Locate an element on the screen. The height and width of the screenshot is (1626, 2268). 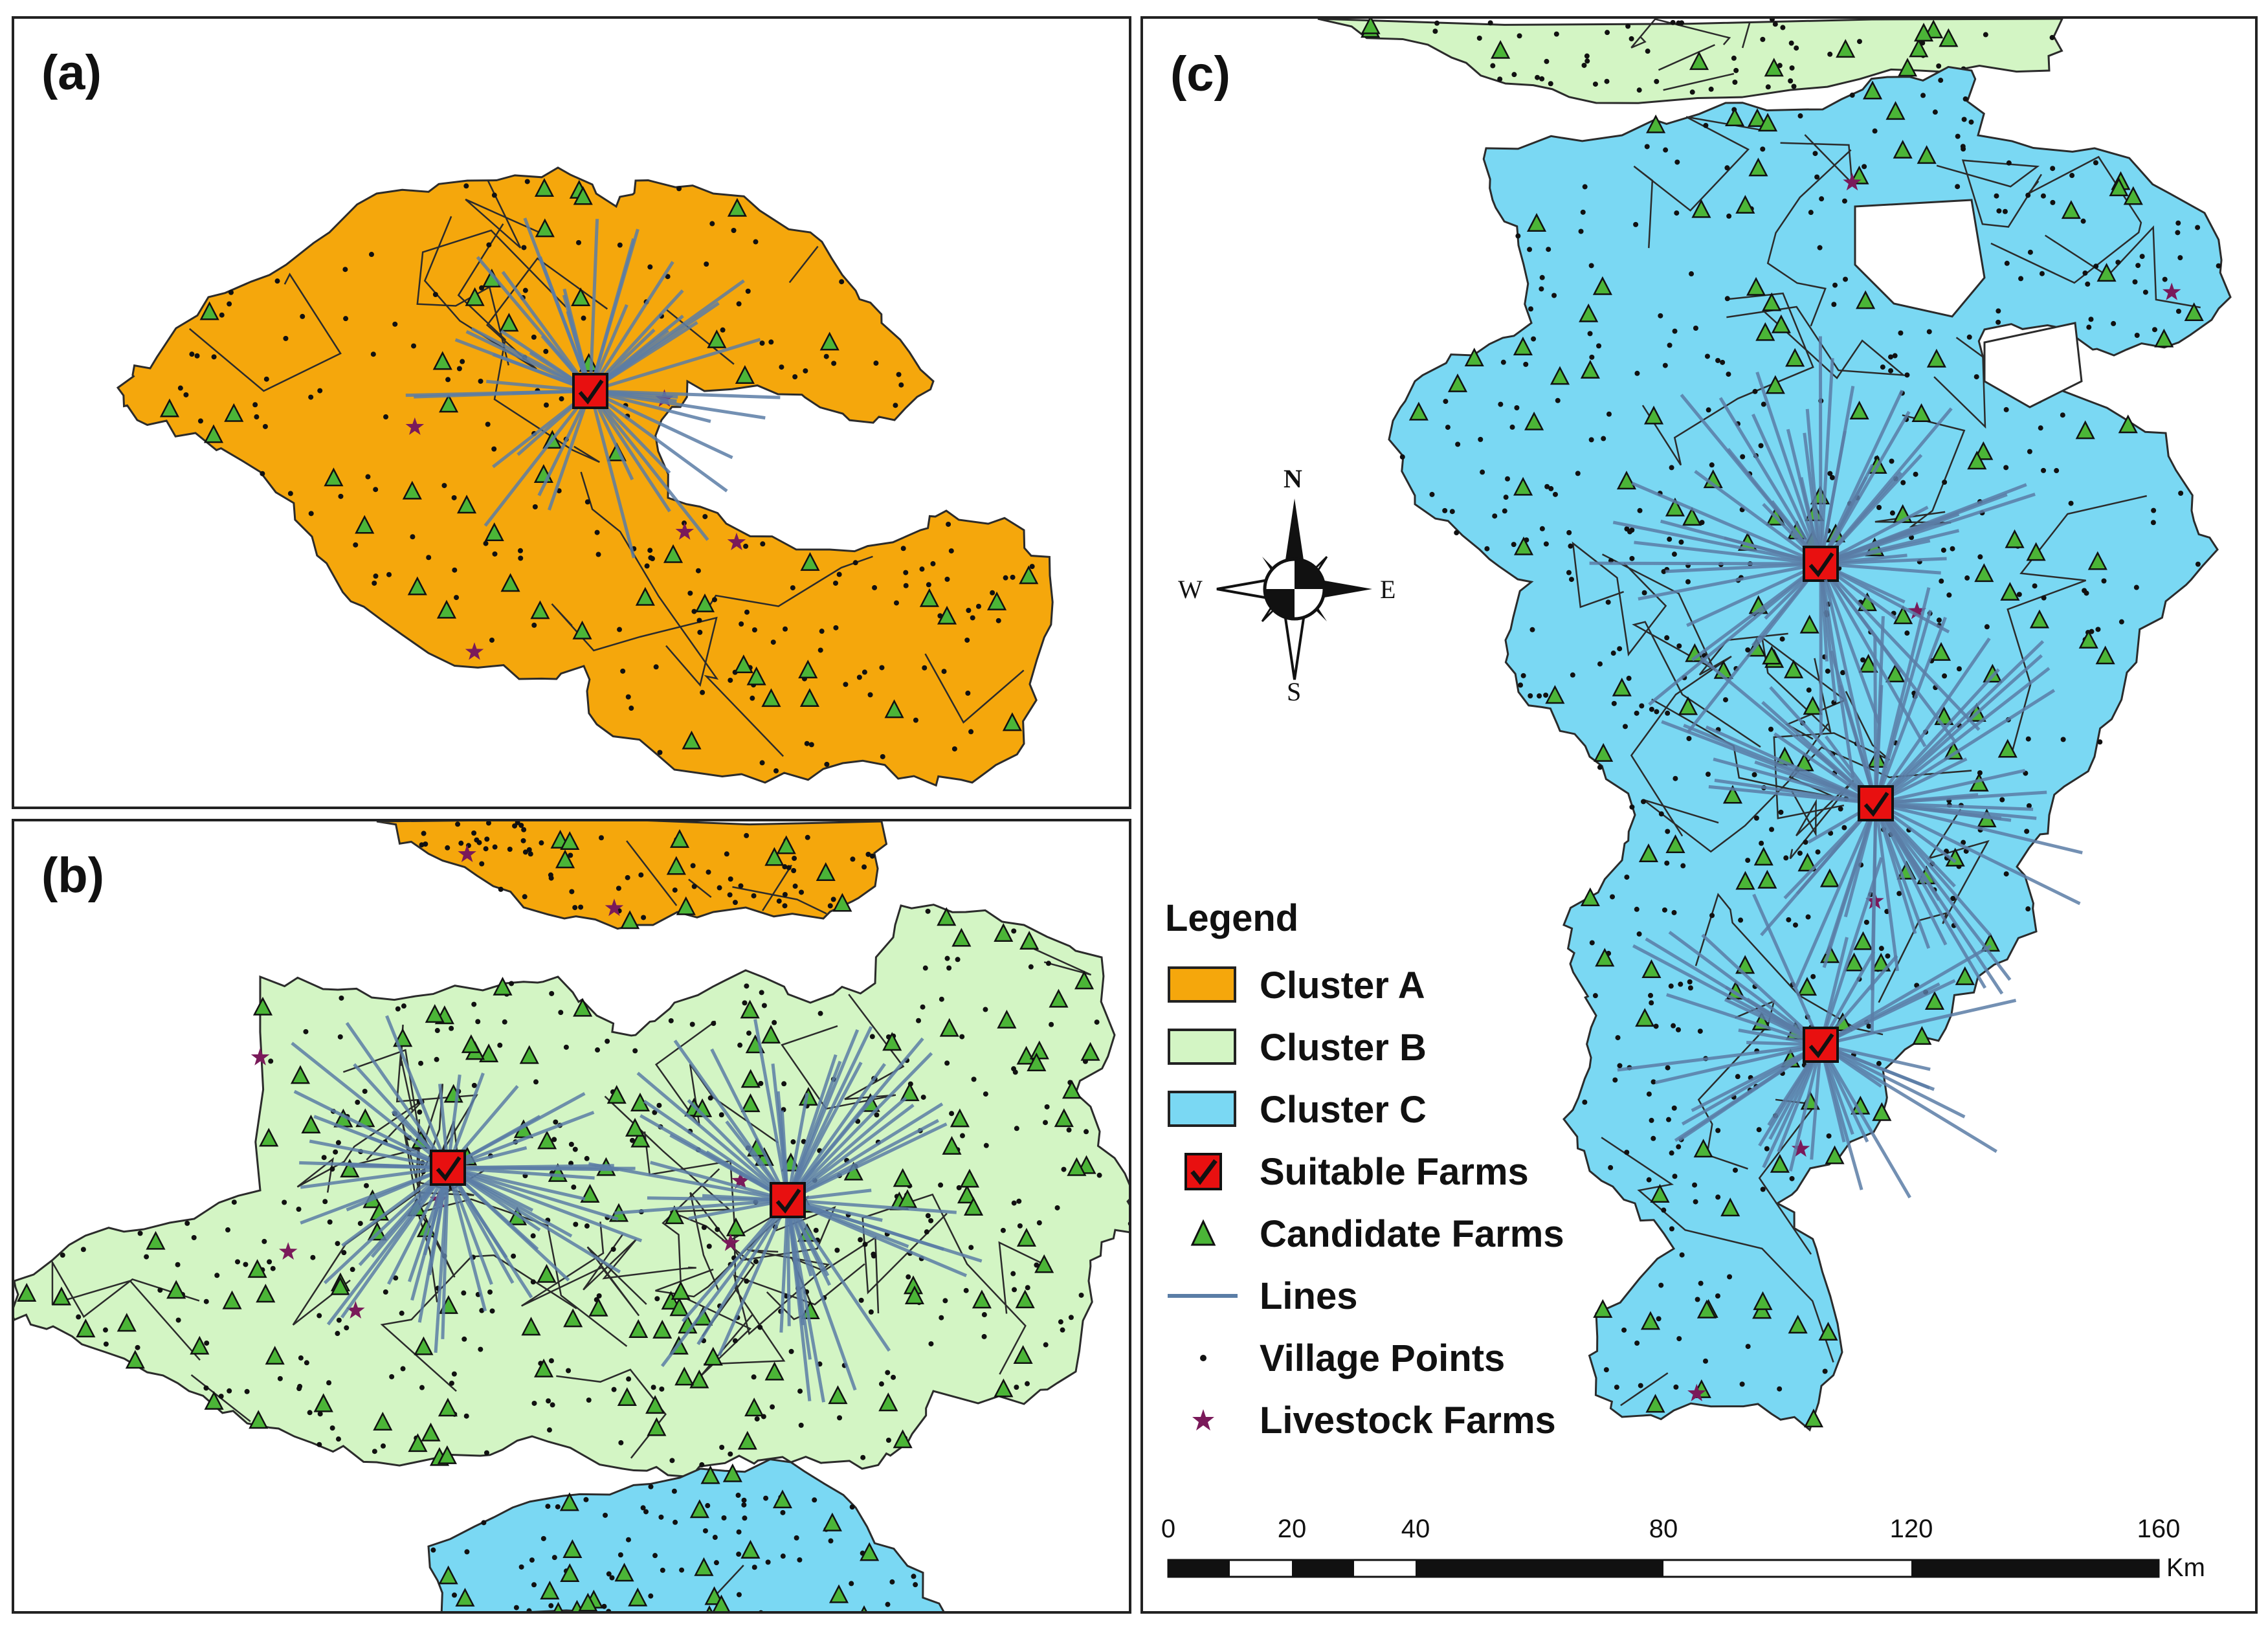
legend-item-livestock-farms: Livestock Farms is located at coordinates (1364, 1420).